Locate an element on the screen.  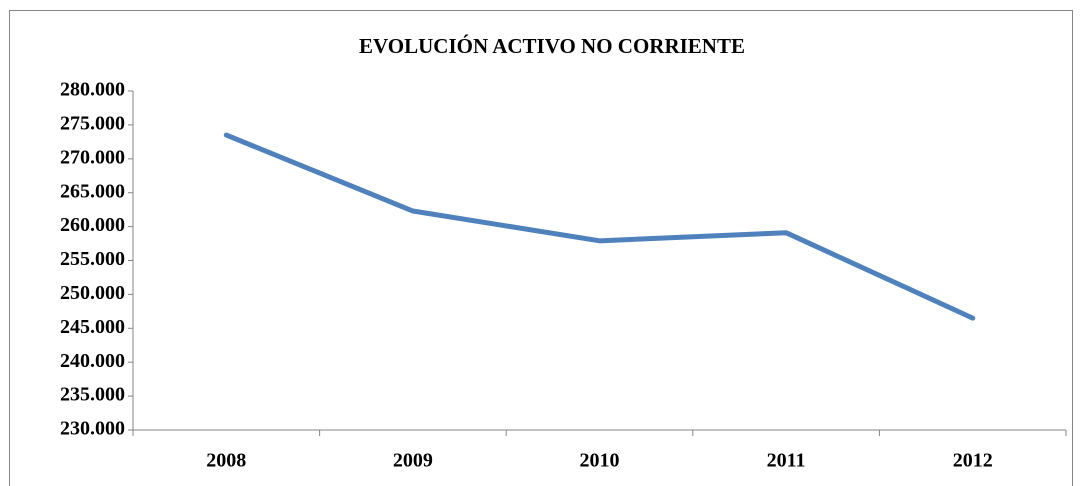
y-tick-label: 245.000 is located at coordinates (92, 327).